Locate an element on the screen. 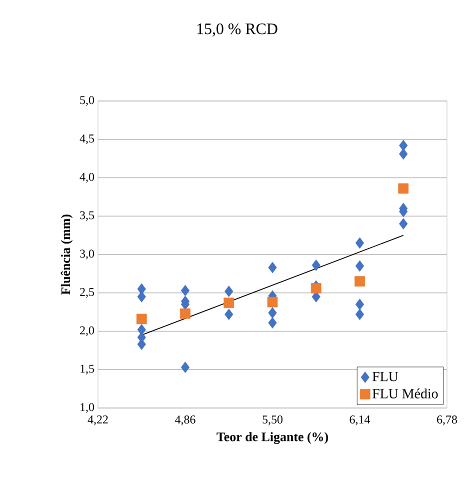 This screenshot has width=474, height=485. x-tick-label: 6,14 is located at coordinates (360, 420).